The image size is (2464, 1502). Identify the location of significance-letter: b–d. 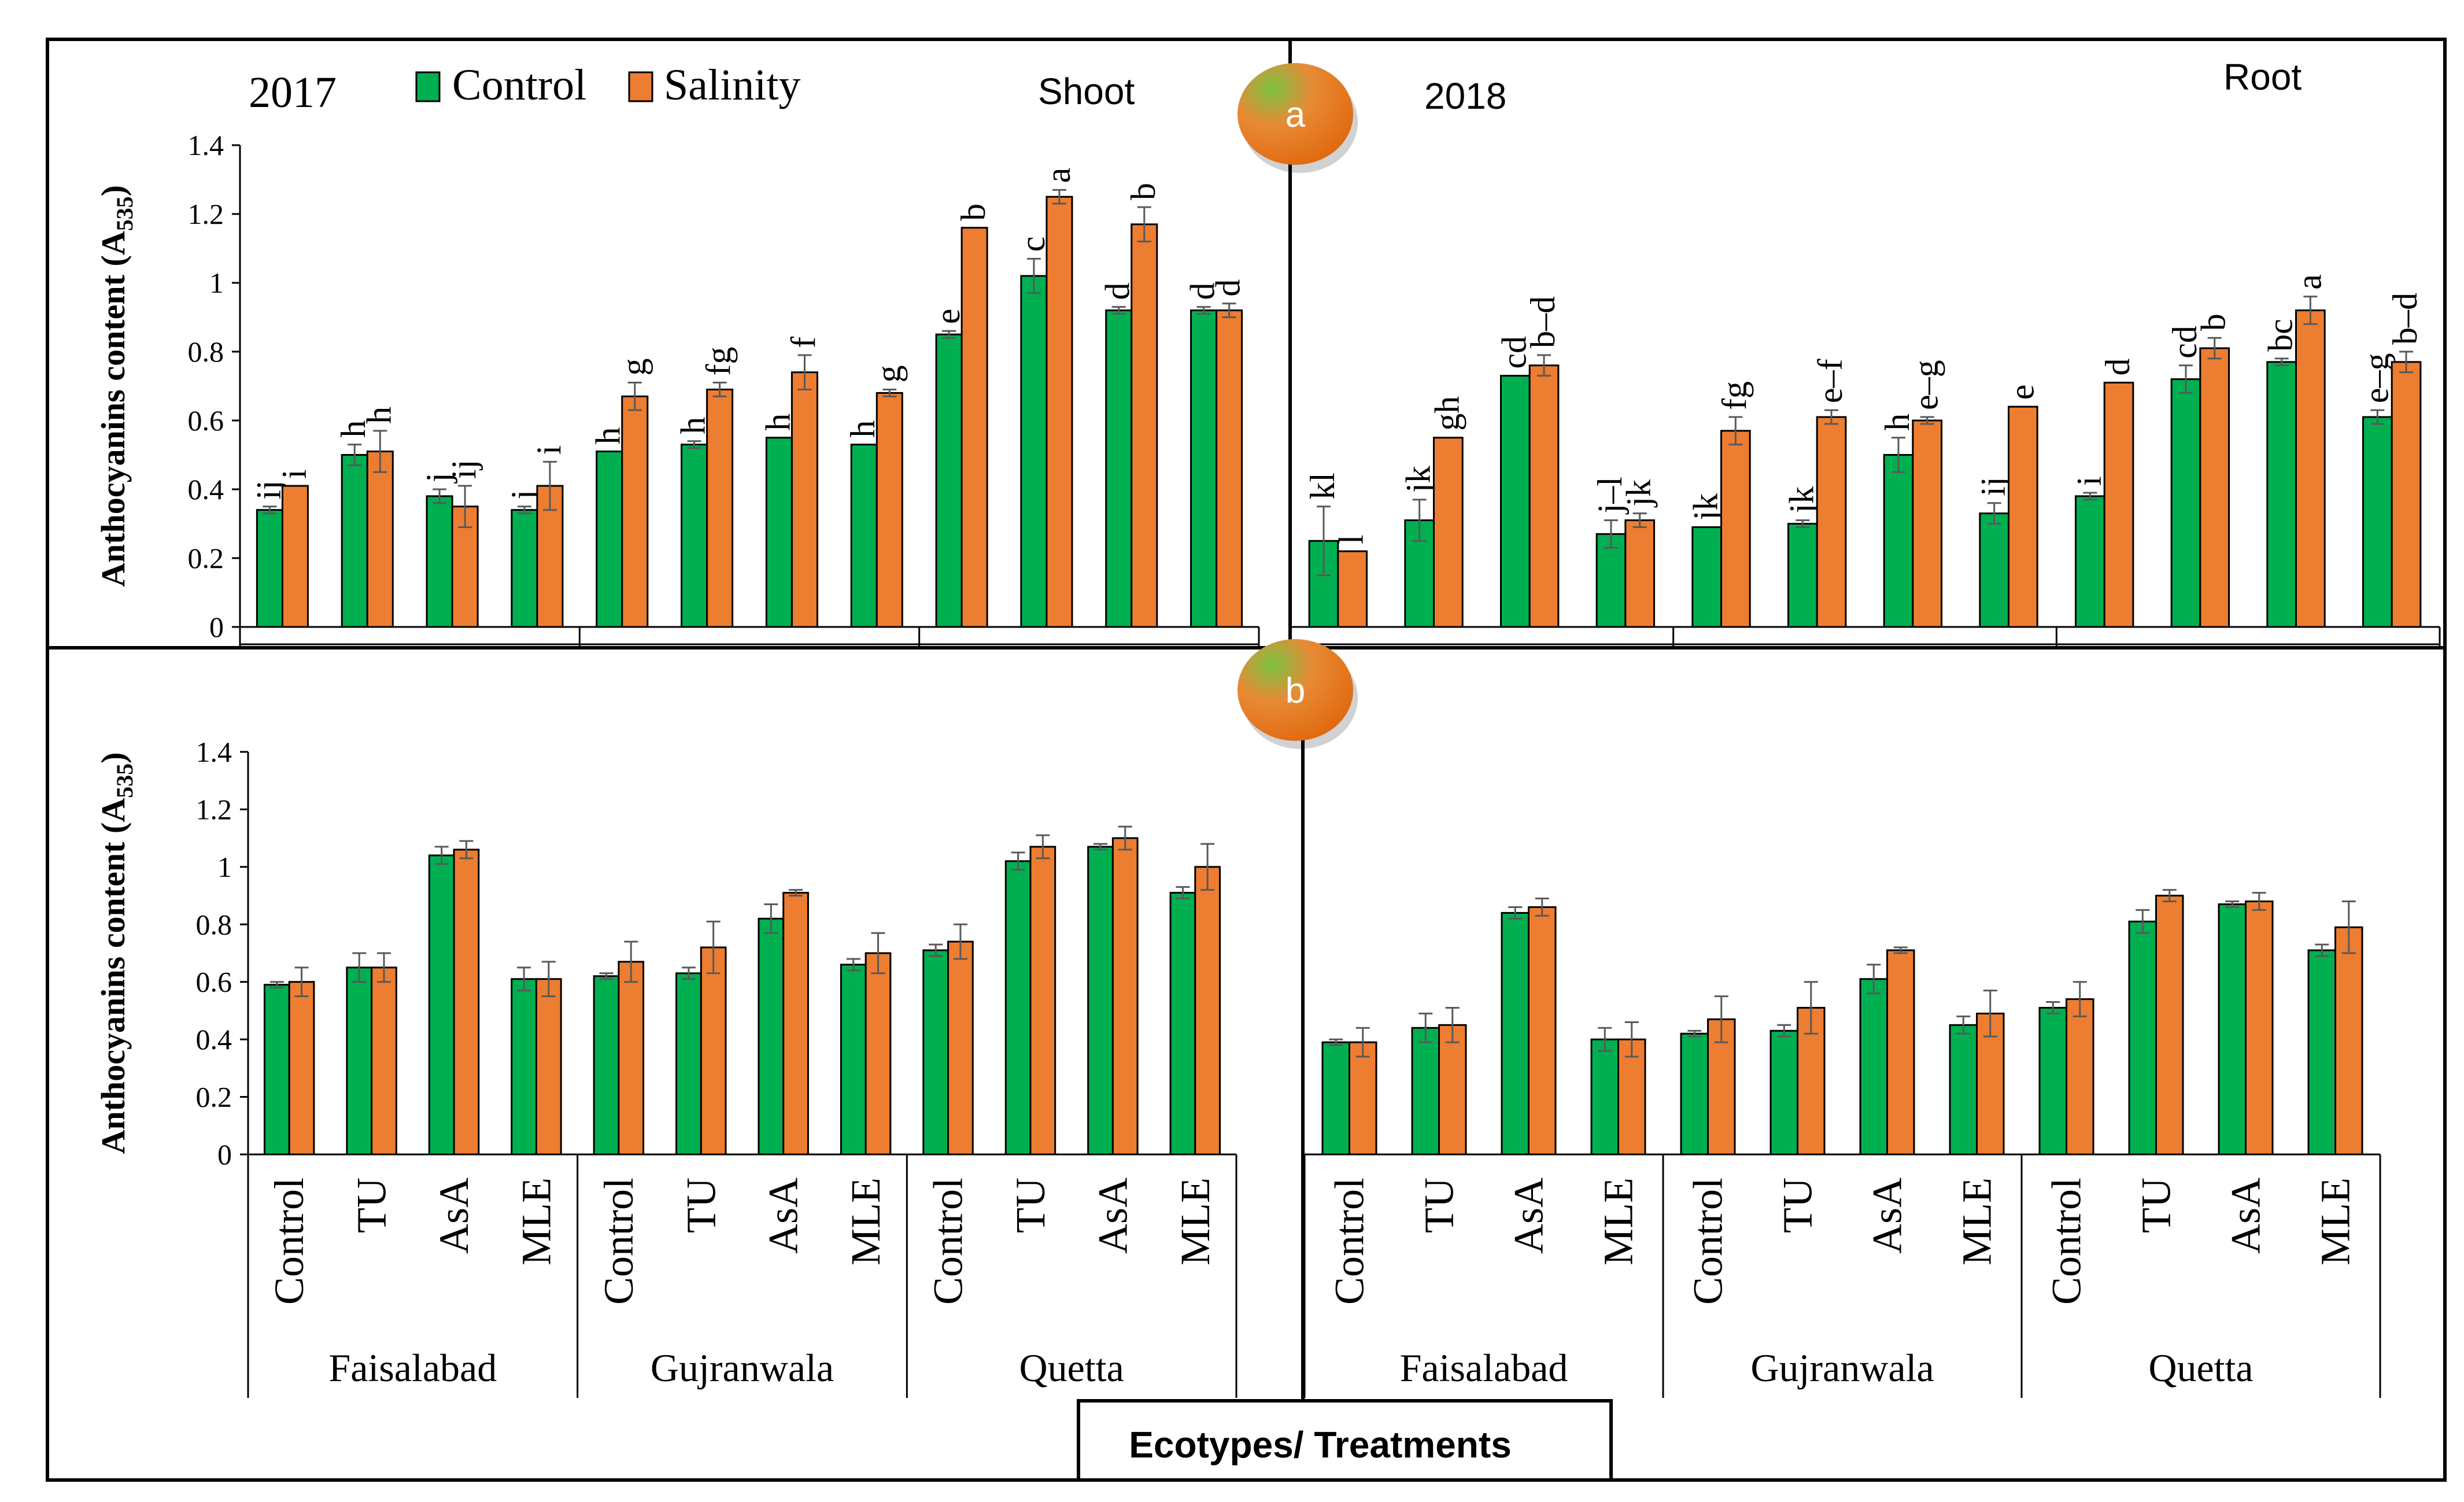
(1543, 322).